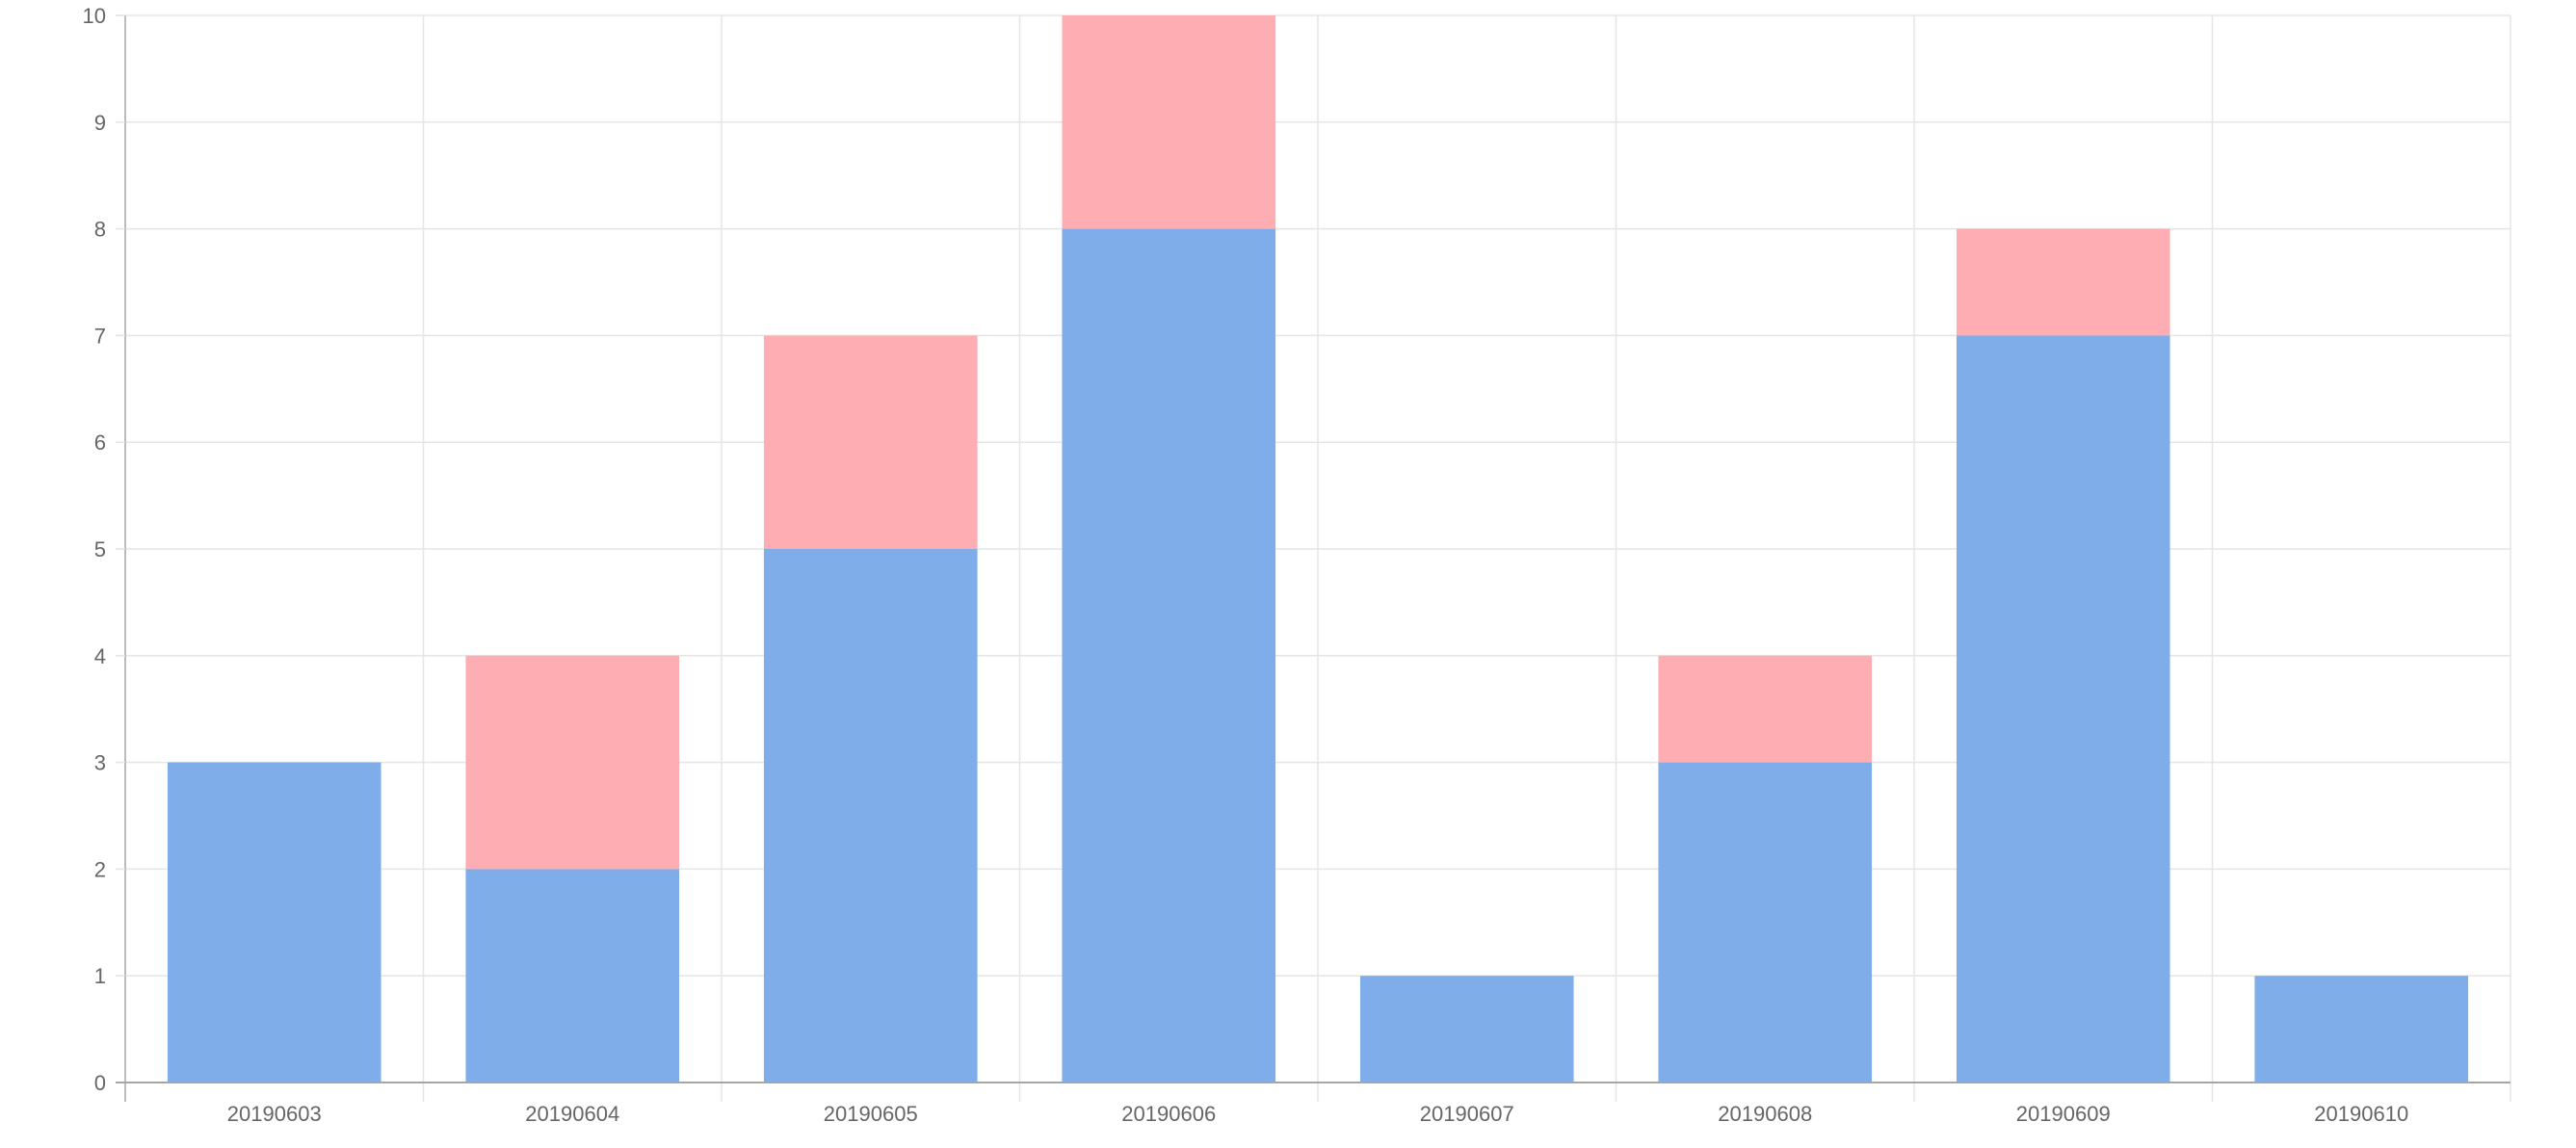  What do you see at coordinates (572, 1114) in the screenshot?
I see `x-tick-label: 20190604` at bounding box center [572, 1114].